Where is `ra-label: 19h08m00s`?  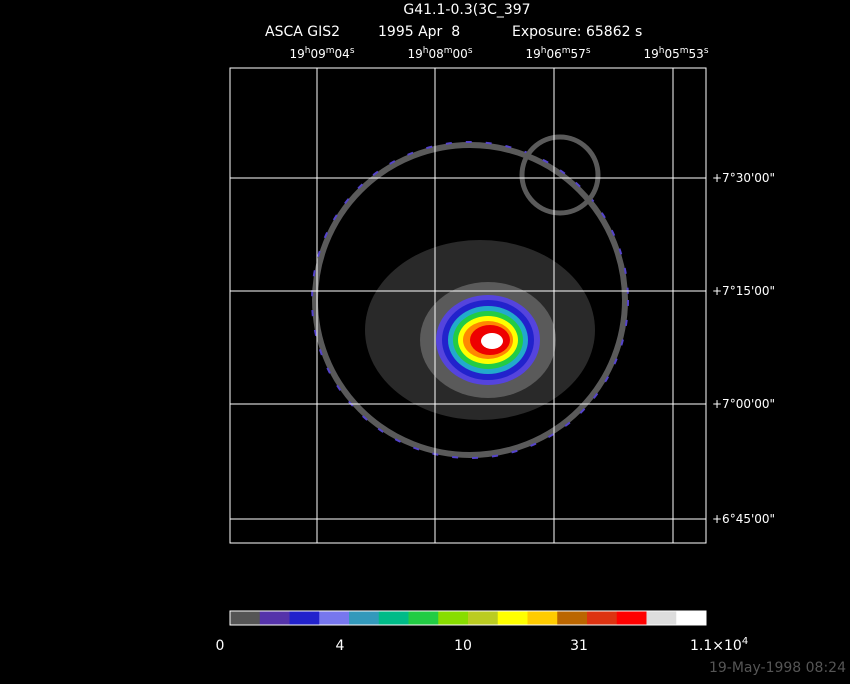 ra-label: 19h08m00s is located at coordinates (439, 53).